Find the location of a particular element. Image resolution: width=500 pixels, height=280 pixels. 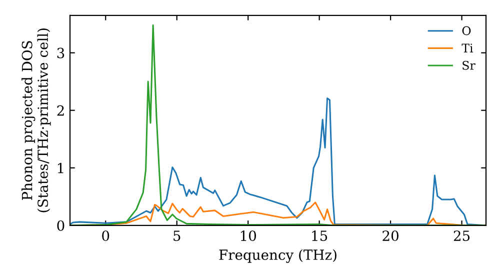

legend-label: Ti is located at coordinates (468, 48).